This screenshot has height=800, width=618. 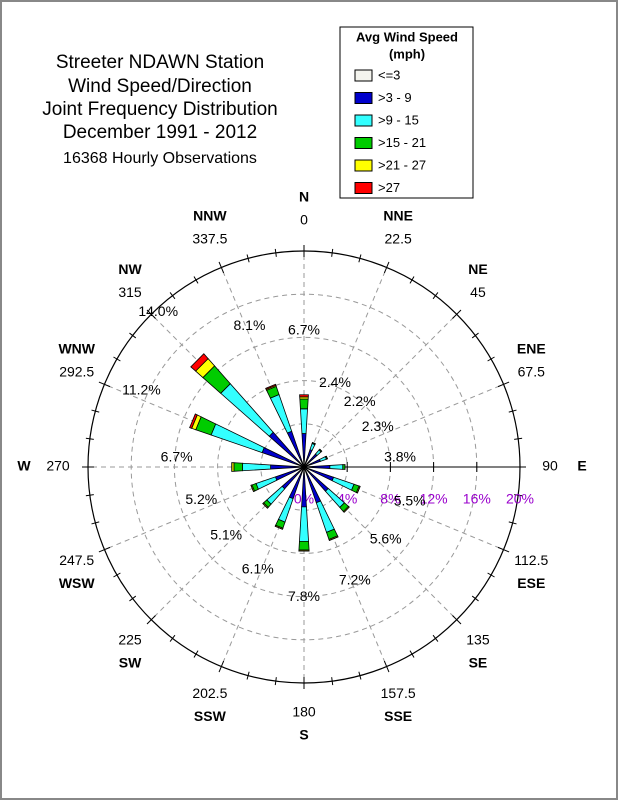 I want to click on legend-label: >27, so click(x=389, y=187).